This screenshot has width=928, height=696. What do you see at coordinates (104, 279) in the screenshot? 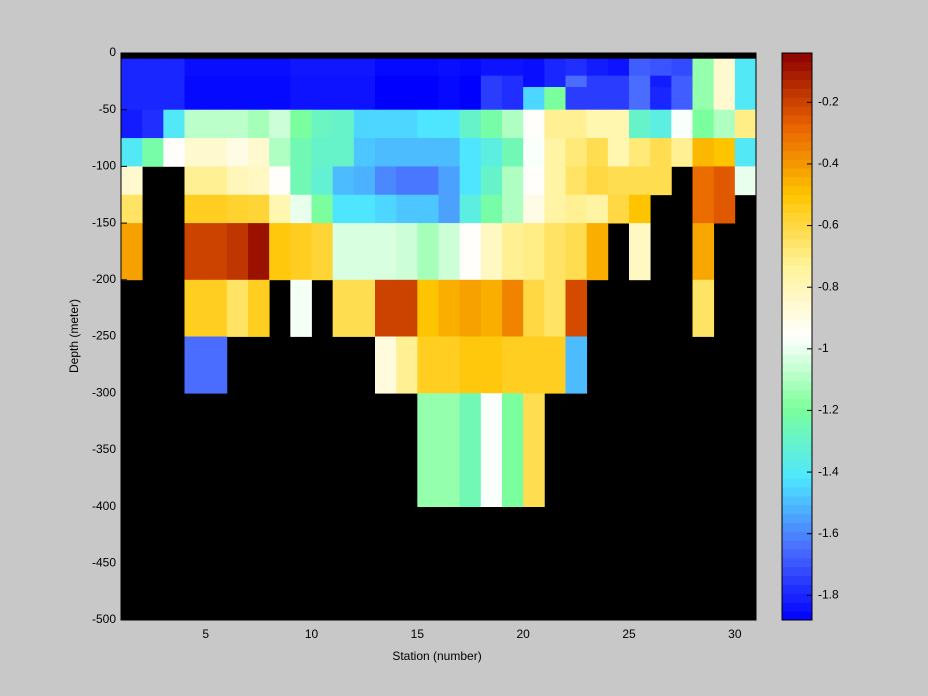
I see `y-tick-label: -200` at bounding box center [104, 279].